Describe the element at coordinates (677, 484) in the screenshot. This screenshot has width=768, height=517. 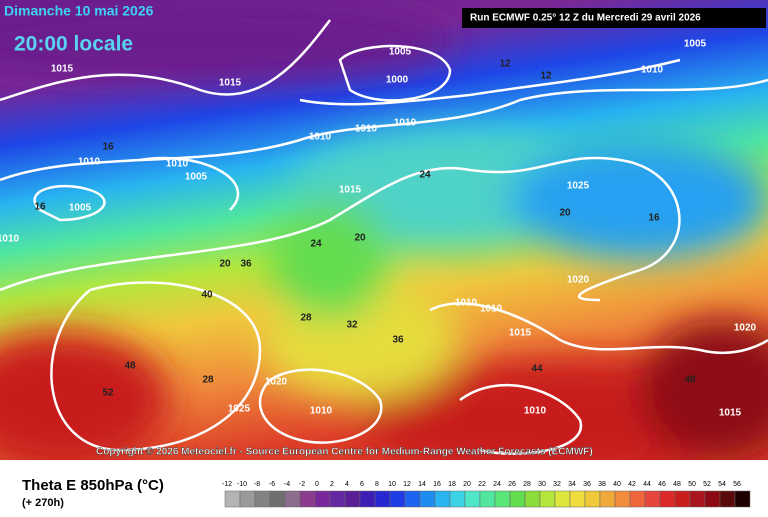
I see `legend-tick-label: 48` at that location.